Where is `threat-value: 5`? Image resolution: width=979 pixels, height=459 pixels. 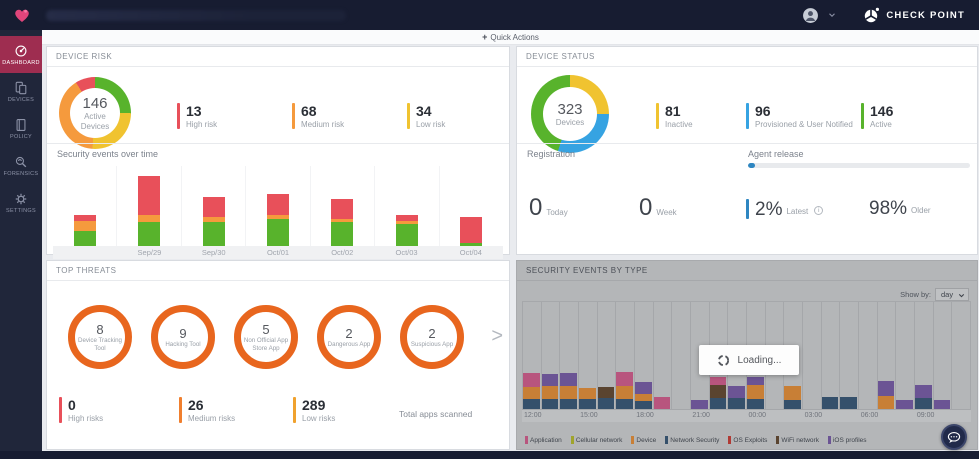 threat-value: 5 is located at coordinates (266, 330).